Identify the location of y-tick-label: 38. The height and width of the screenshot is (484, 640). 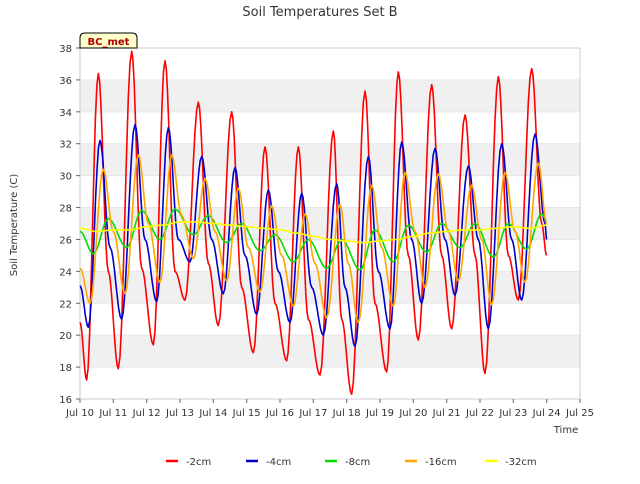
(65, 49).